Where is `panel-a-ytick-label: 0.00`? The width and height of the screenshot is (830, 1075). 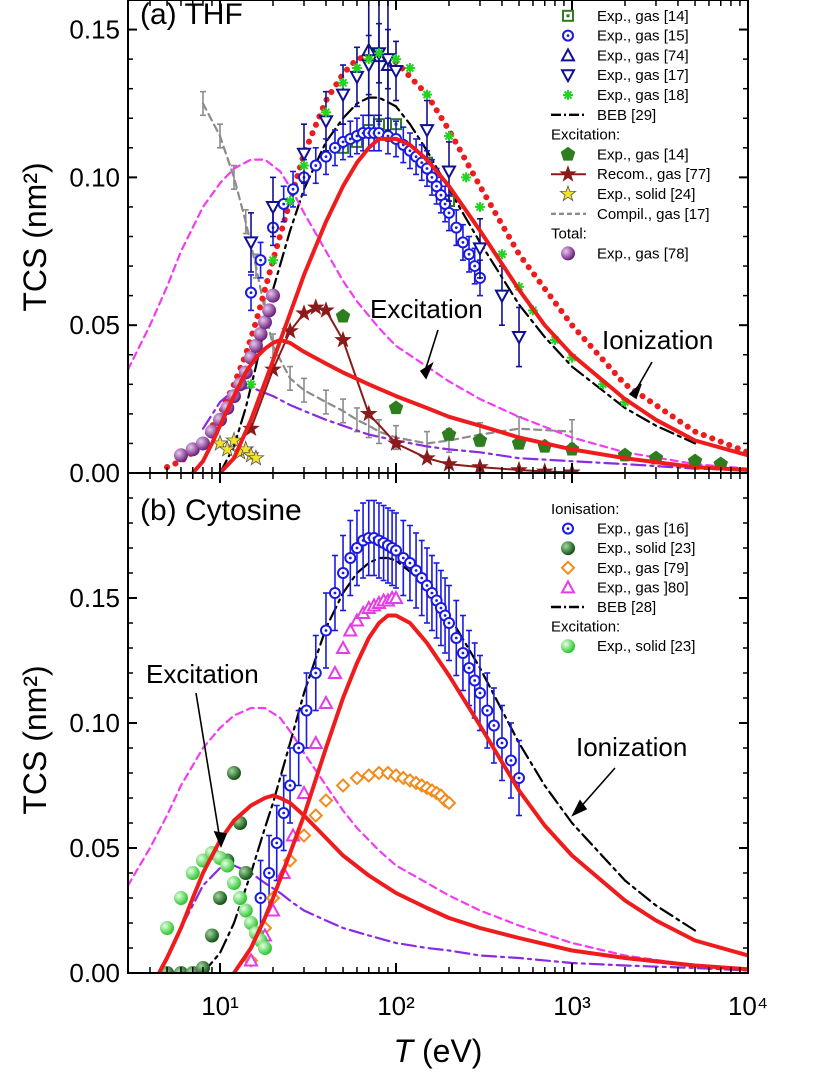 panel-a-ytick-label: 0.00 is located at coordinates (94, 473).